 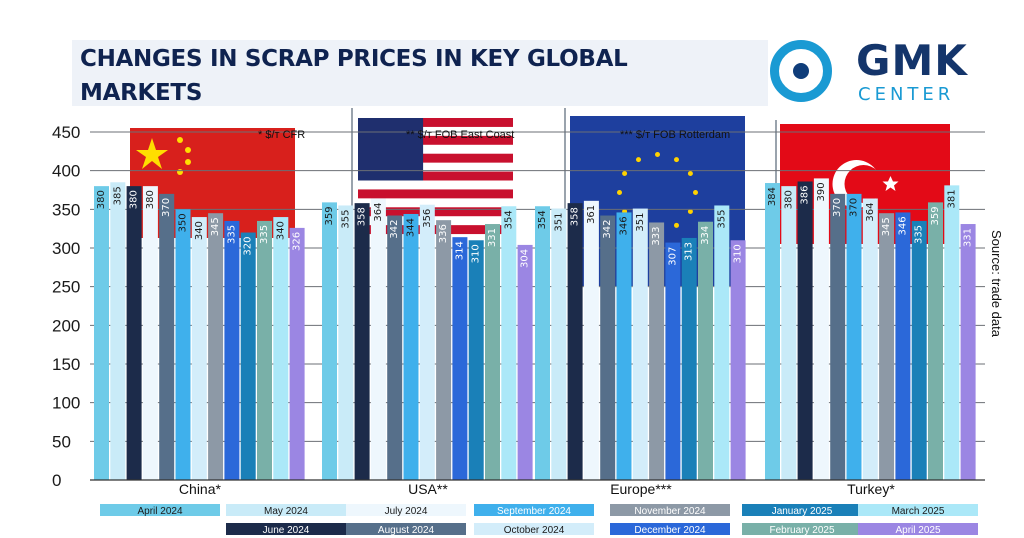 What do you see at coordinates (66, 403) in the screenshot?
I see `y-tick-label: 100` at bounding box center [66, 403].